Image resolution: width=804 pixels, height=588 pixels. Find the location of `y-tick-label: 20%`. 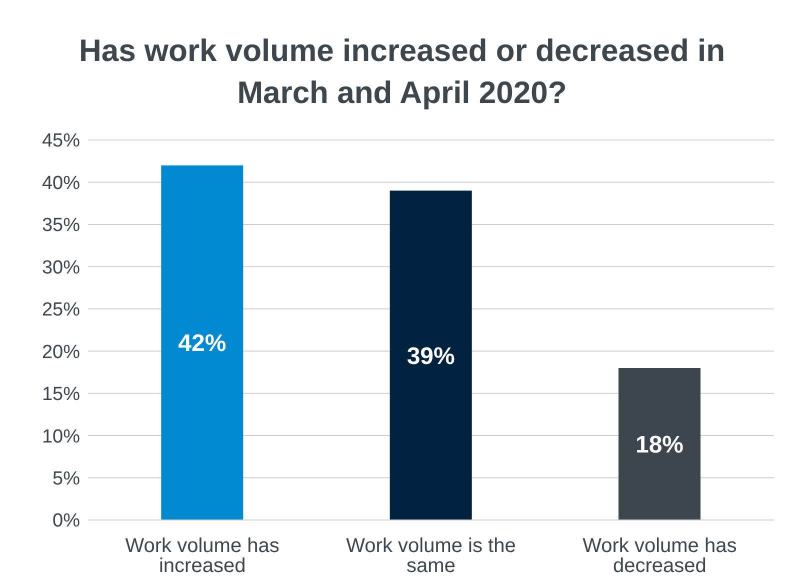

y-tick-label: 20% is located at coordinates (61, 352).